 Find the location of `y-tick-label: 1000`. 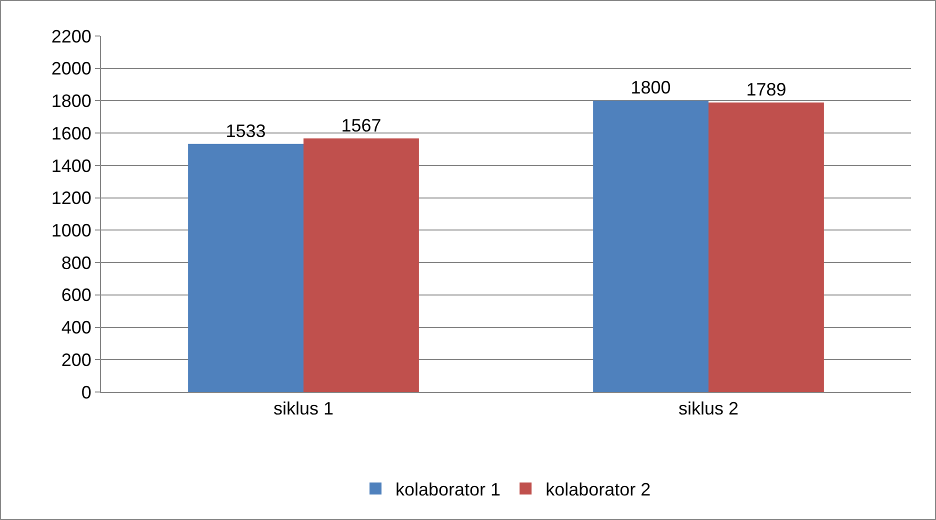

y-tick-label: 1000 is located at coordinates (71, 230).